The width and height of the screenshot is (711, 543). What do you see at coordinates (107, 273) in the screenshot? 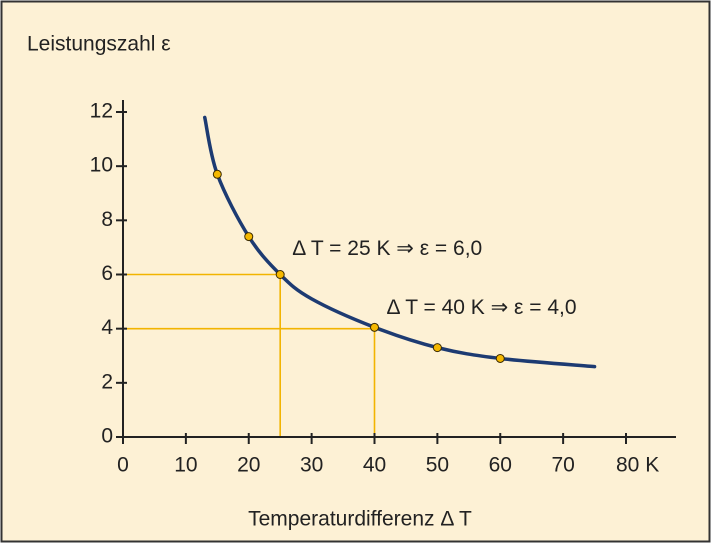
I see `y-tick-label: 6` at bounding box center [107, 273].